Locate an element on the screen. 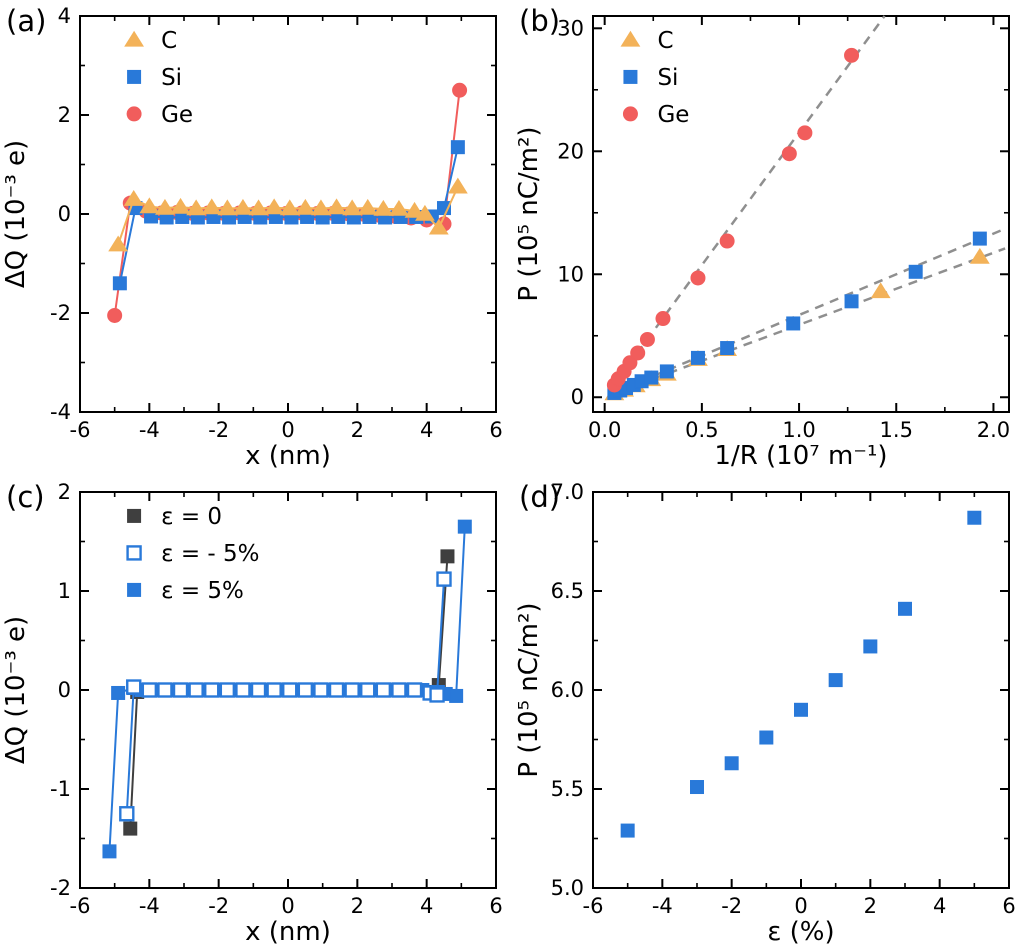 This screenshot has height=952, width=1025. y-tick-label: -4 is located at coordinates (60, 412).